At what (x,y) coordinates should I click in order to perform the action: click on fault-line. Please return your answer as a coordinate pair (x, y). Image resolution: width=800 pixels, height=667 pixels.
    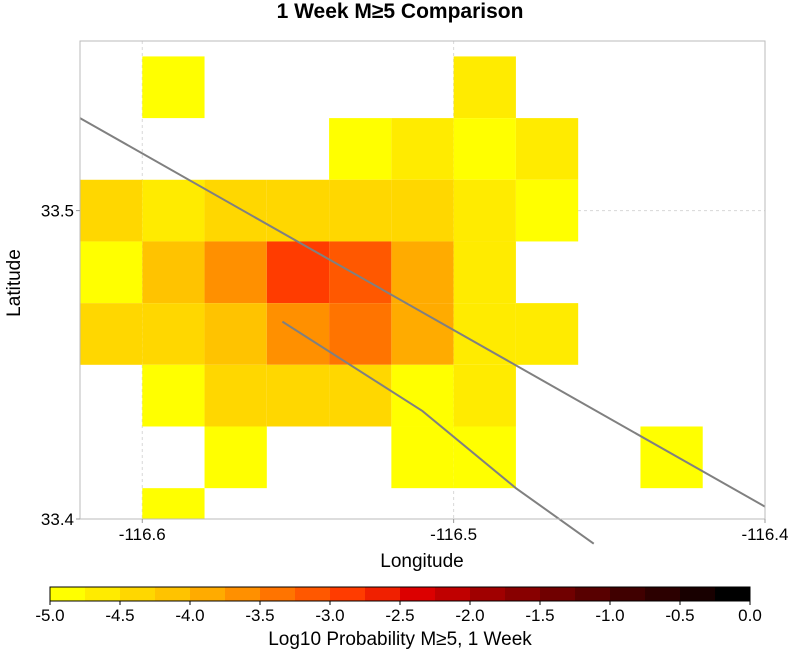
    Looking at the image, I should click on (438, 432).